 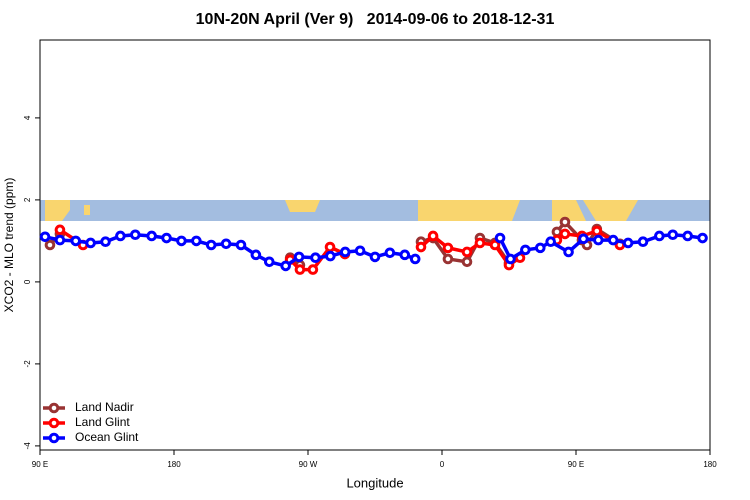 What do you see at coordinates (375, 210) in the screenshot?
I see `map-strip` at bounding box center [375, 210].